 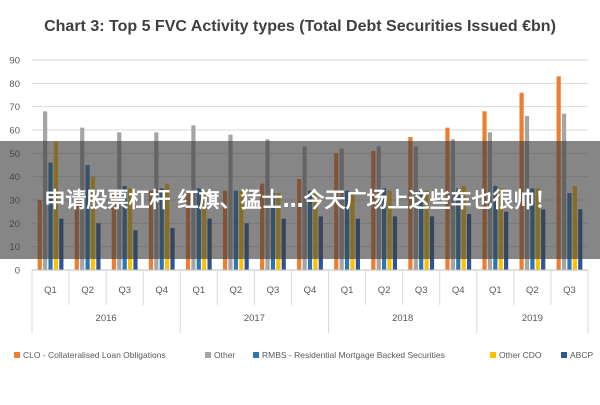 What do you see at coordinates (402, 318) in the screenshot?
I see `year-label: 2018` at bounding box center [402, 318].